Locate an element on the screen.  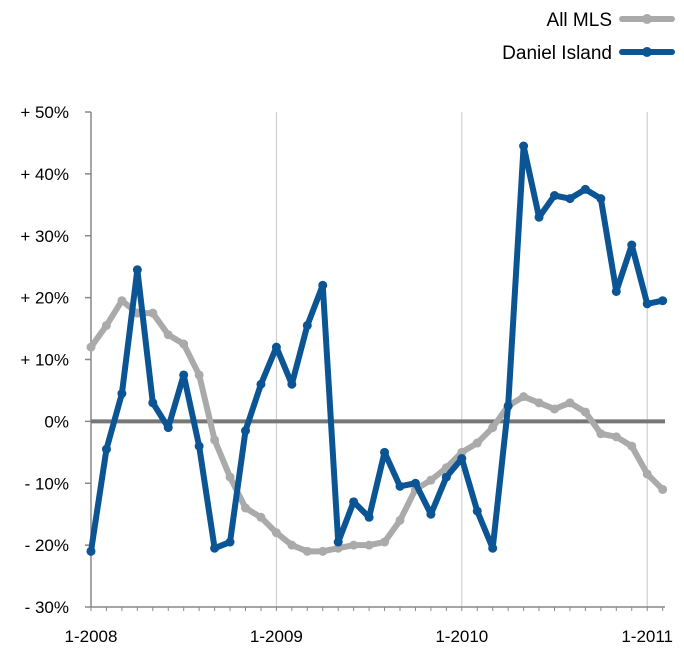
y-tick-label: 0% is located at coordinates (56, 421).